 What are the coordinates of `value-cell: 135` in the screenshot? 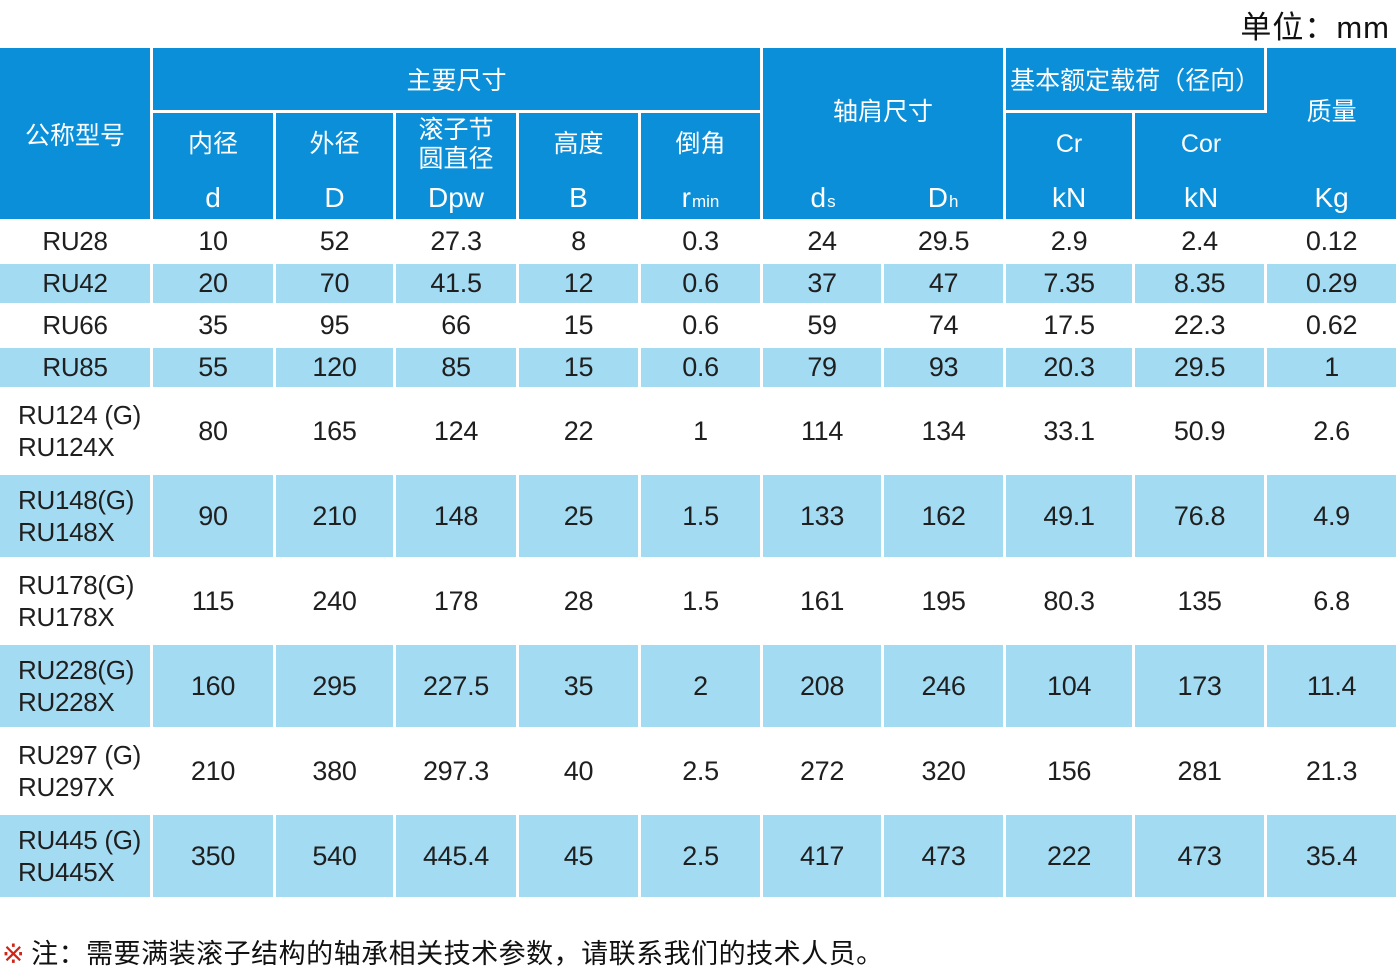 It's located at (1201, 602).